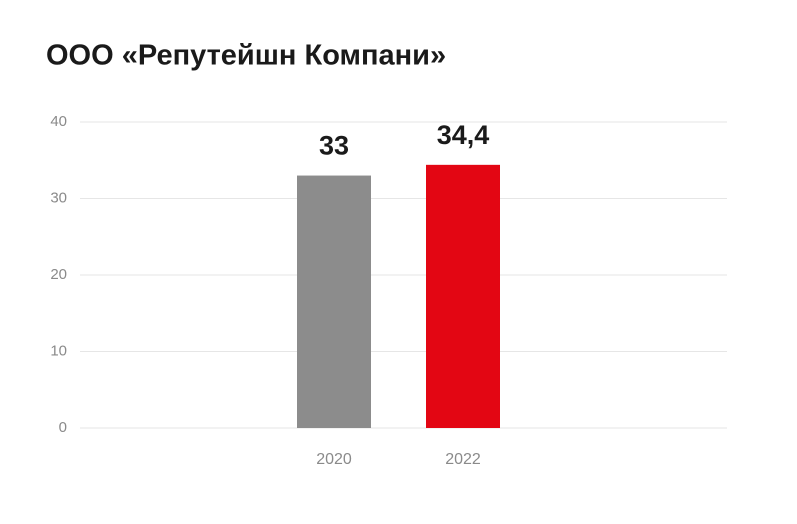 The image size is (797, 524). I want to click on x-tick-label: 2020, so click(334, 459).